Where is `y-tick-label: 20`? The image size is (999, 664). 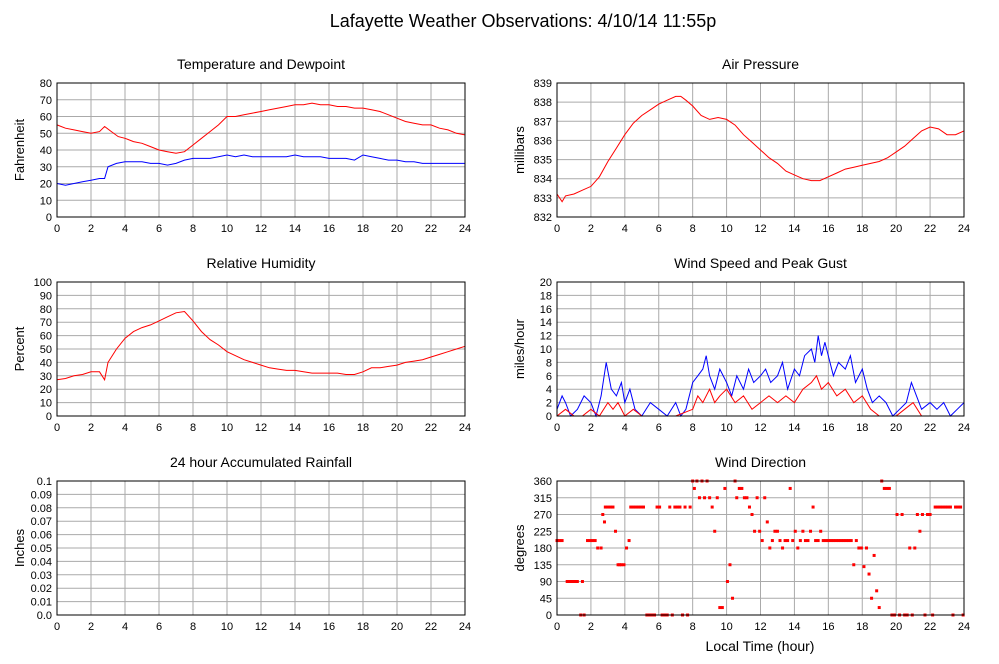
y-tick-label: 20 is located at coordinates (46, 390).